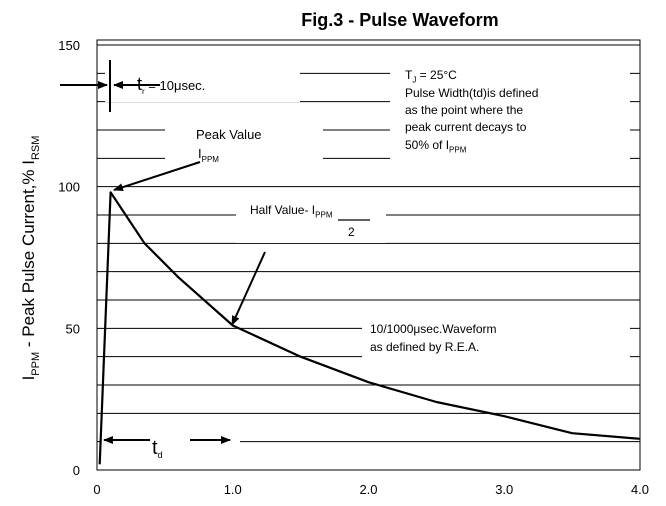  I want to click on subscript: r, so click(143, 91).